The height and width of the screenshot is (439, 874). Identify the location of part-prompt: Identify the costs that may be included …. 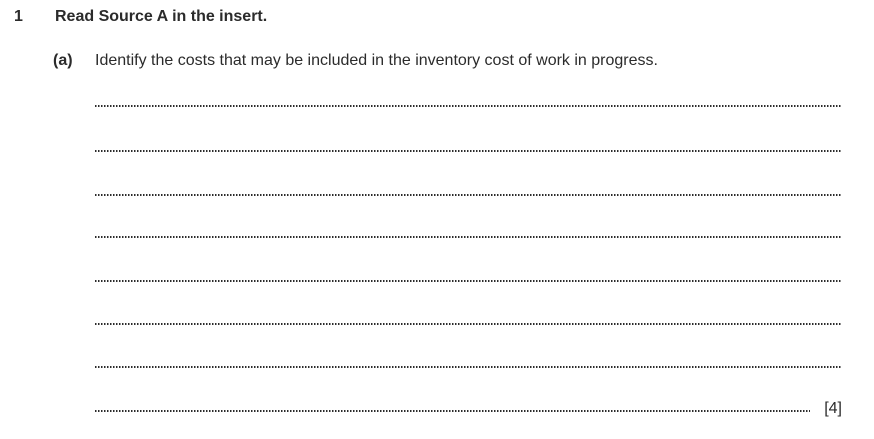
(376, 60).